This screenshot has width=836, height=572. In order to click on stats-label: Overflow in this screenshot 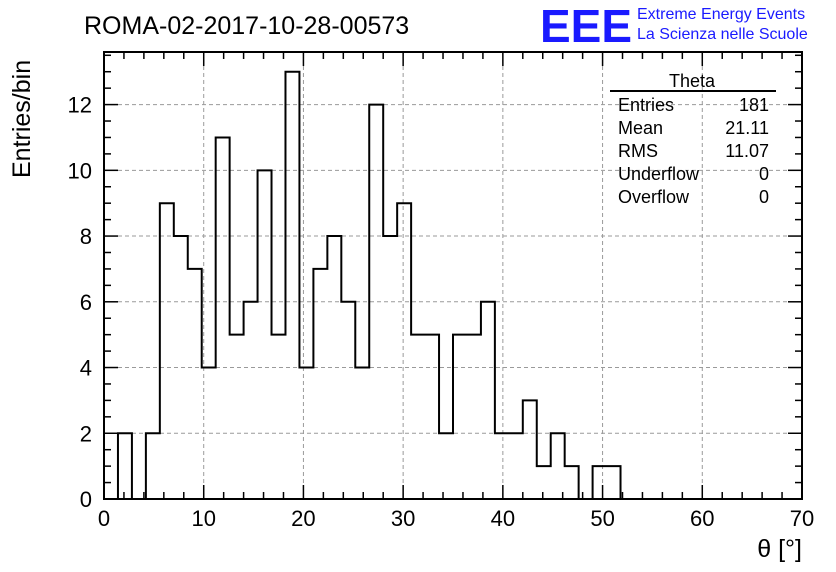, I will do `click(654, 197)`.